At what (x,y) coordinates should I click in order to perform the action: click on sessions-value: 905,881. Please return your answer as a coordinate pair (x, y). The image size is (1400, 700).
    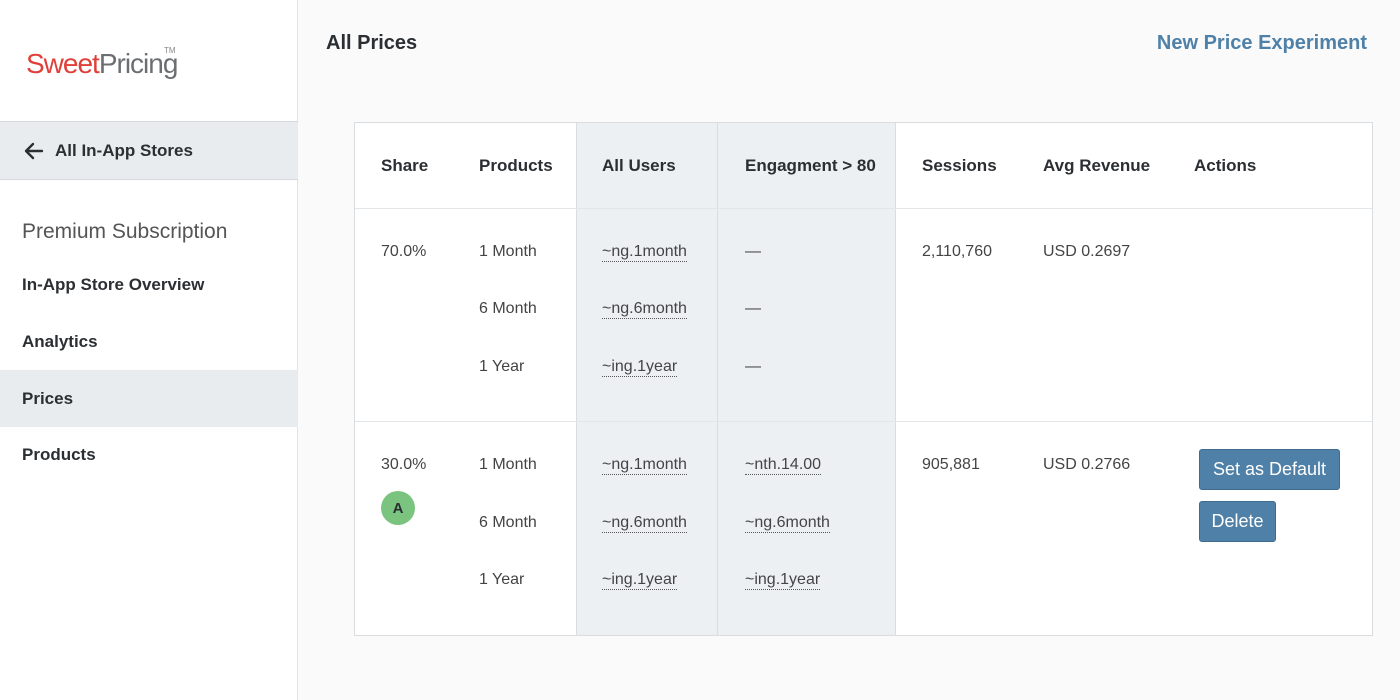
    Looking at the image, I should click on (951, 464).